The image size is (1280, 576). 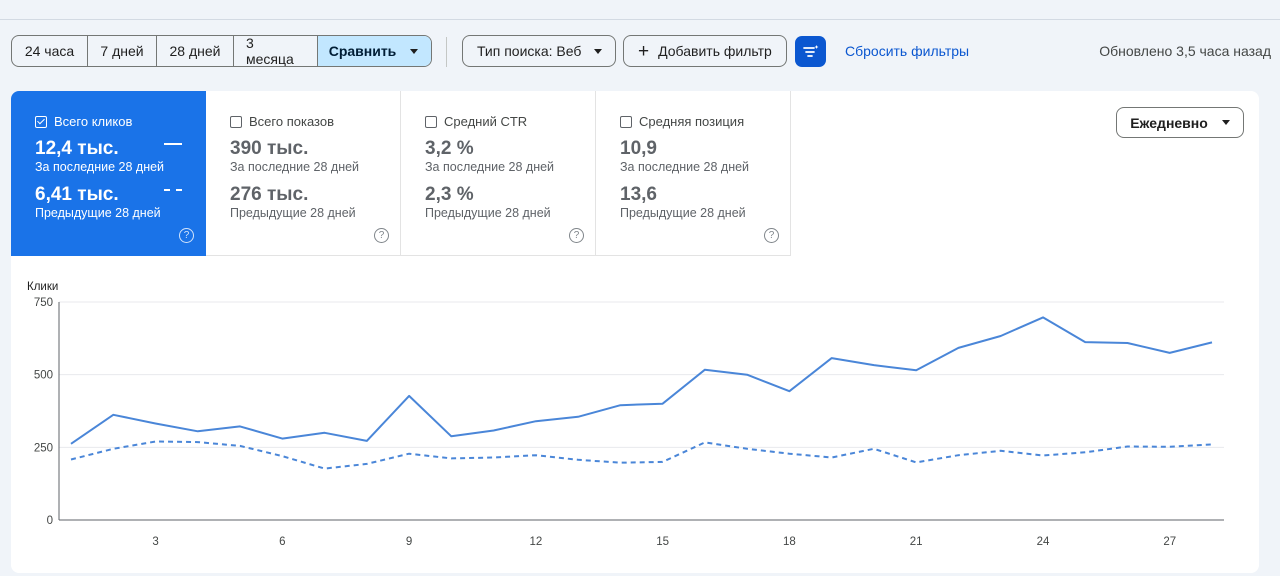 I want to click on x-tick-label: 24, so click(x=1043, y=542).